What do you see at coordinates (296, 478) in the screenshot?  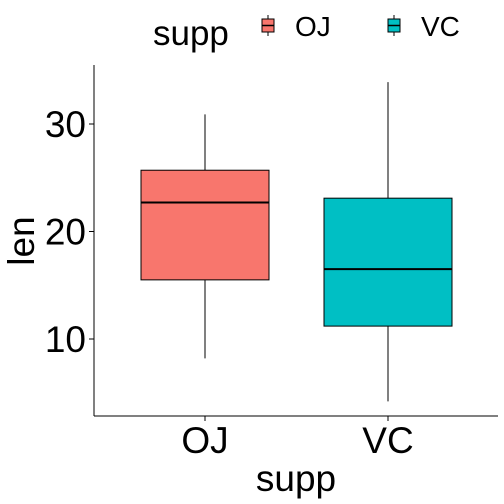 I see `x-axis-title: supp` at bounding box center [296, 478].